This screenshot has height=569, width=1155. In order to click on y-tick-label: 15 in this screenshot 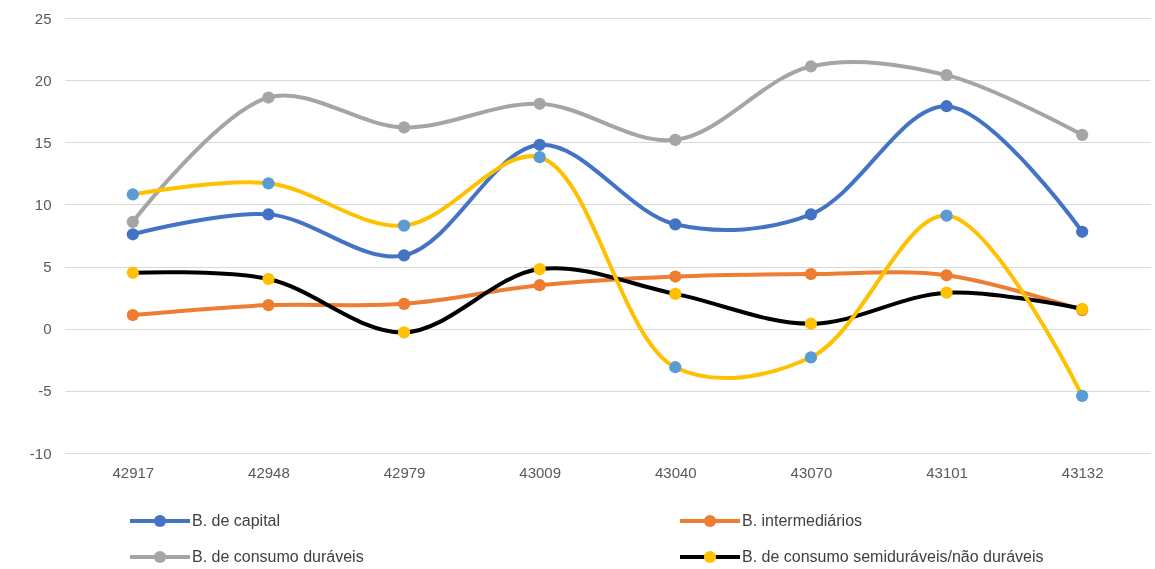, I will do `click(43, 142)`.